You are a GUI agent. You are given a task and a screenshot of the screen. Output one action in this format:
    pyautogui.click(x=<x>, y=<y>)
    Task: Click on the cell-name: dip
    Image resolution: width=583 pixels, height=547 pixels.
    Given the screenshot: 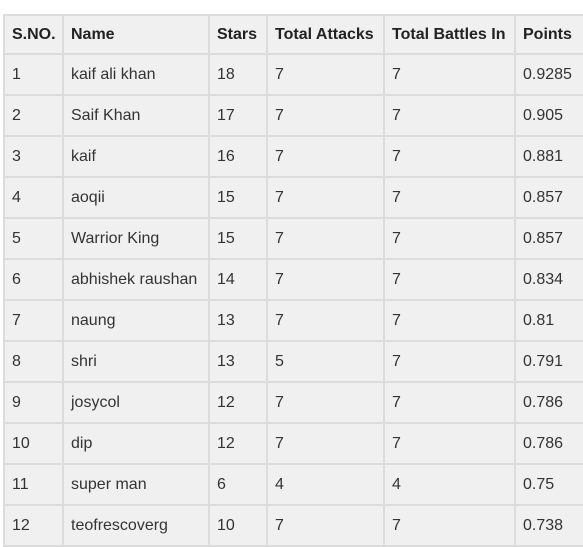 What is the action you would take?
    pyautogui.click(x=137, y=444)
    